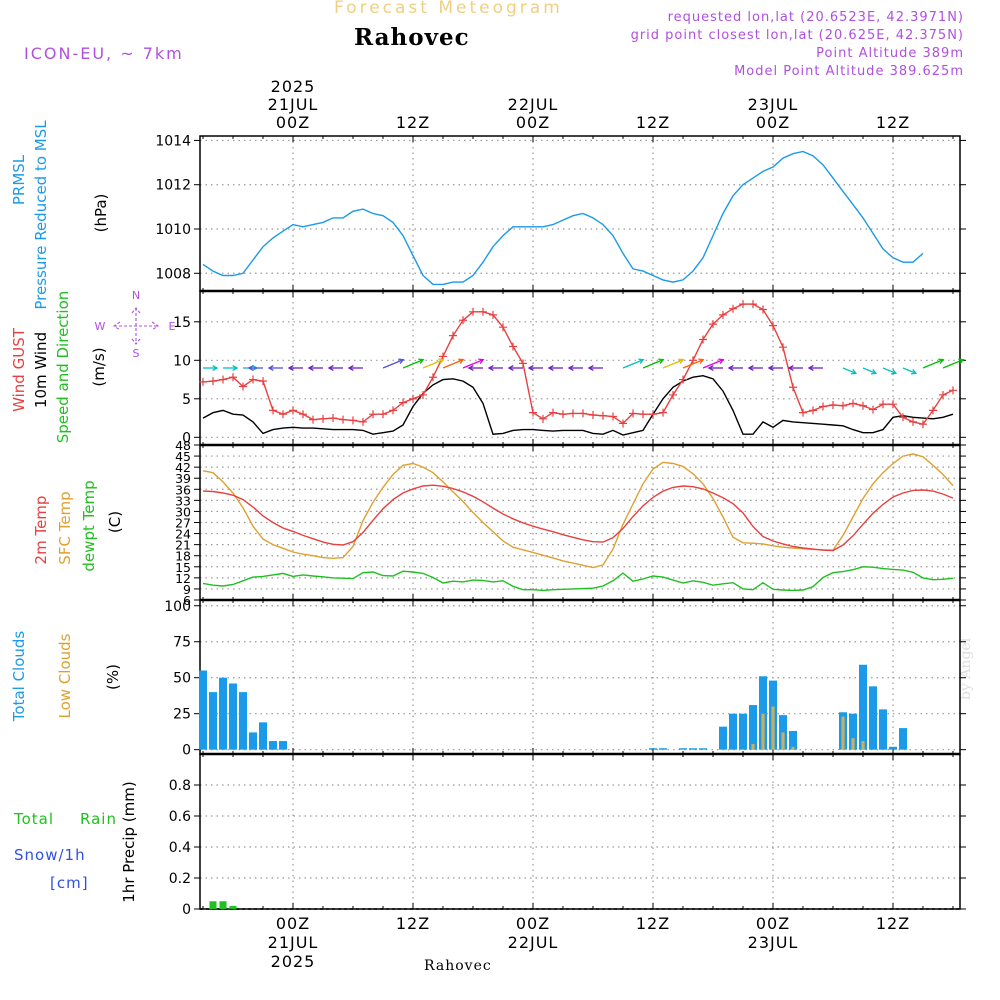 This screenshot has width=1000, height=1000. Describe the element at coordinates (19, 369) in the screenshot. I see `wind-gust-label: Wind GUST` at that location.